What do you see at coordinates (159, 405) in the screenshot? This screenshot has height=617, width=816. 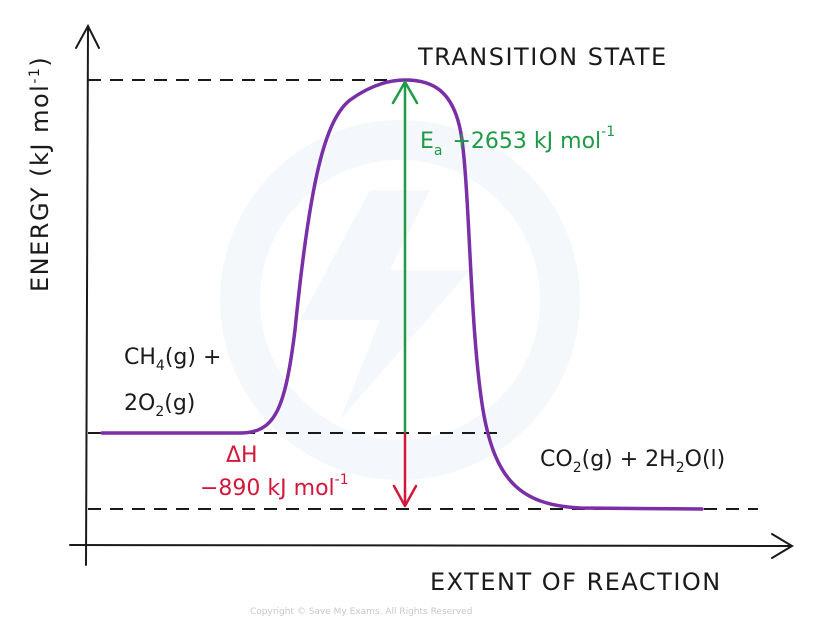 I see `reactants-label-line2: 2O2(g)` at bounding box center [159, 405].